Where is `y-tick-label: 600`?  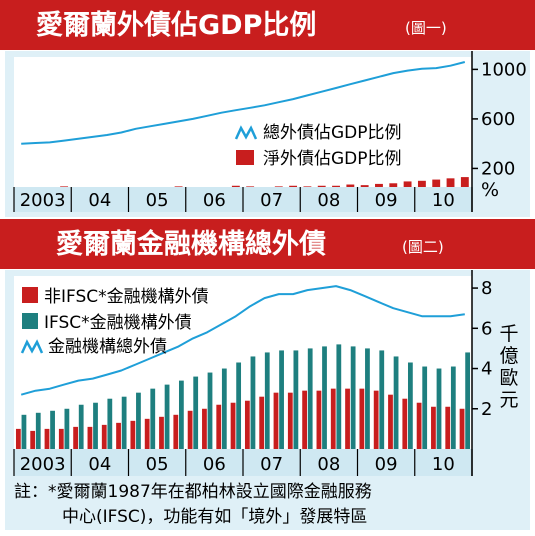 y-tick-label: 600 is located at coordinates (498, 119).